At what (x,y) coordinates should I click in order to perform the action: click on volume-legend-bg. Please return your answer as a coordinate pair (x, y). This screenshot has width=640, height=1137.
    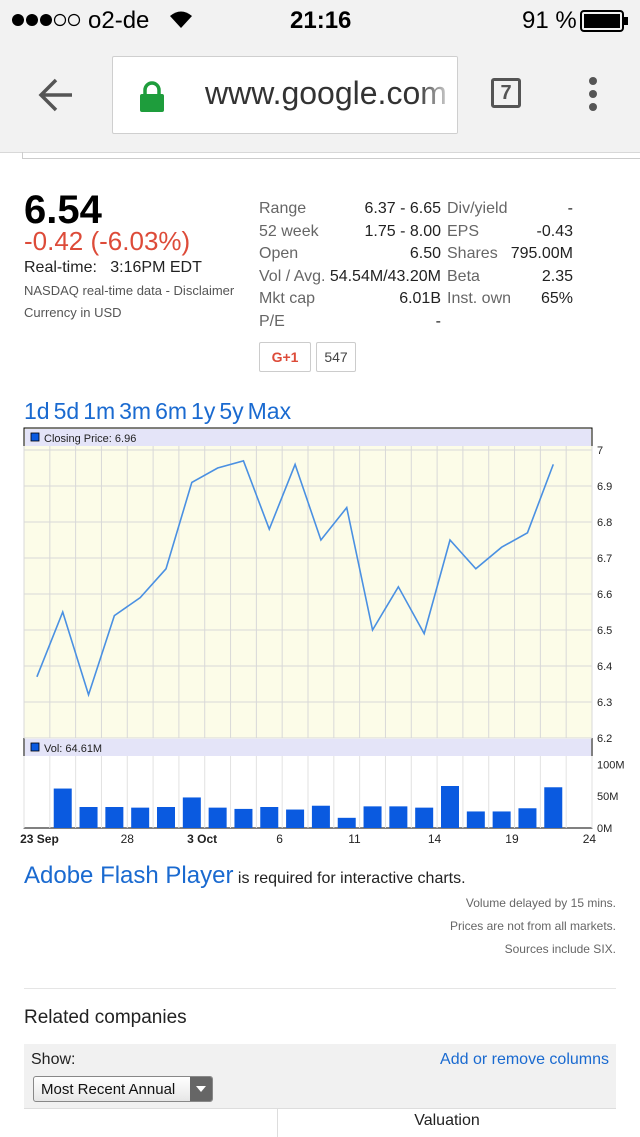
    Looking at the image, I should click on (308, 747).